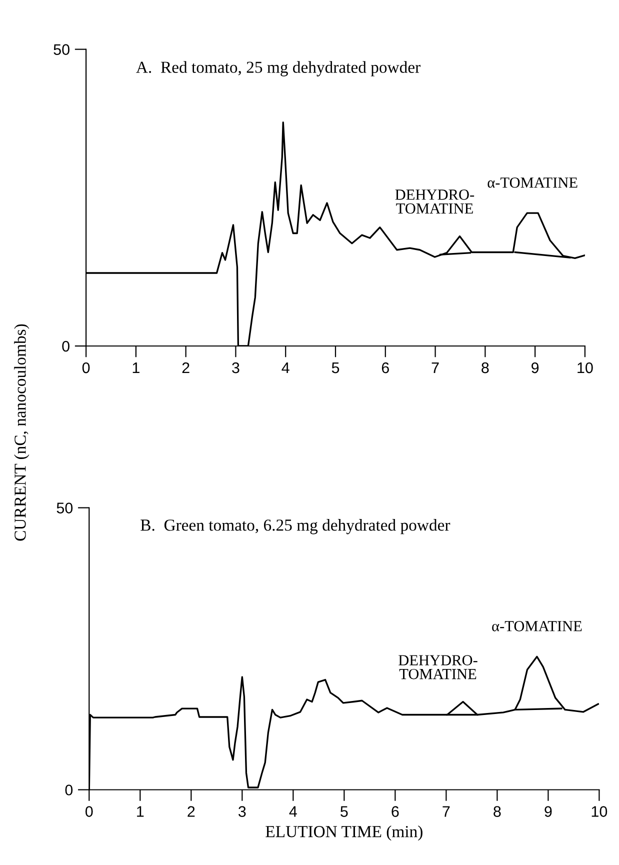  I want to click on text: A. Red tomato, 25 mg dehydrated powder, so click(278, 68).